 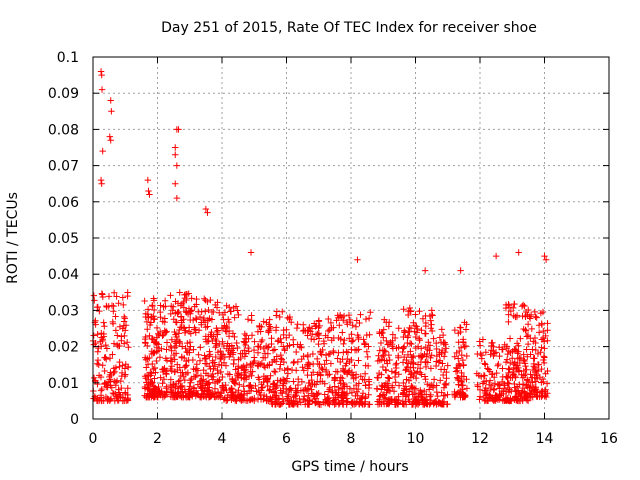 What do you see at coordinates (93, 439) in the screenshot?
I see `x-tick-label: 0` at bounding box center [93, 439].